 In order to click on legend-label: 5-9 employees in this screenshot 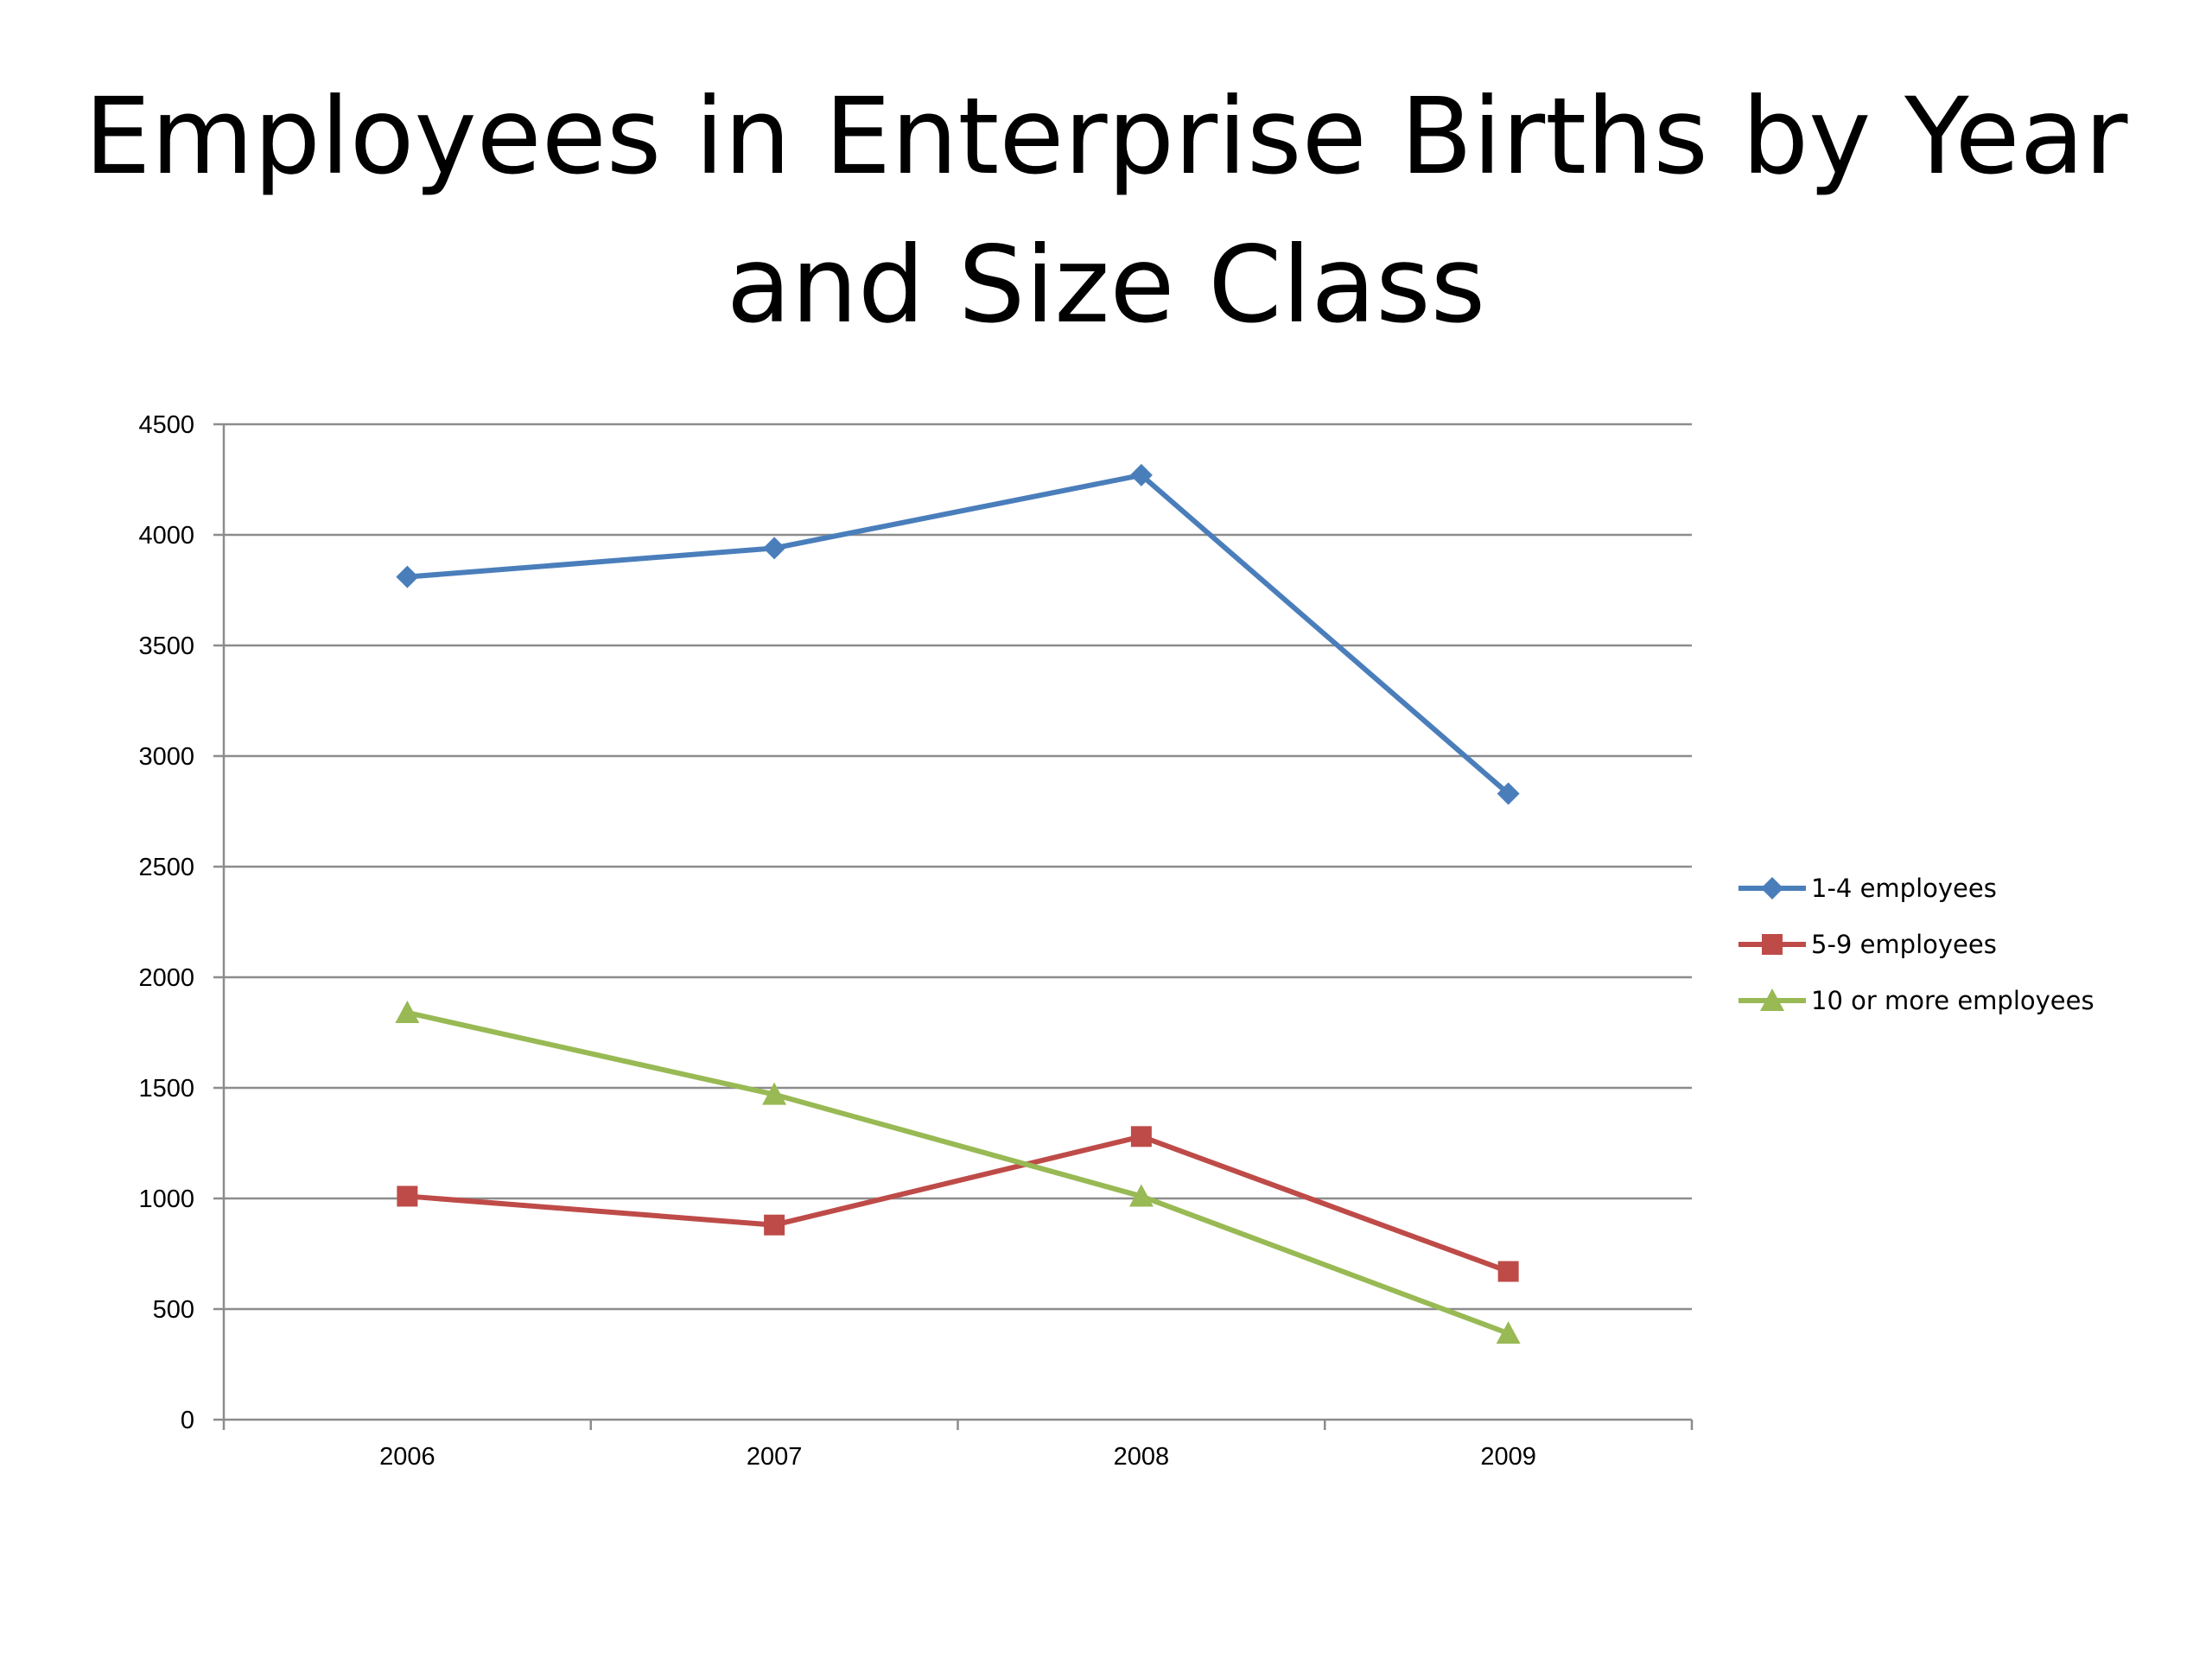, I will do `click(1904, 944)`.